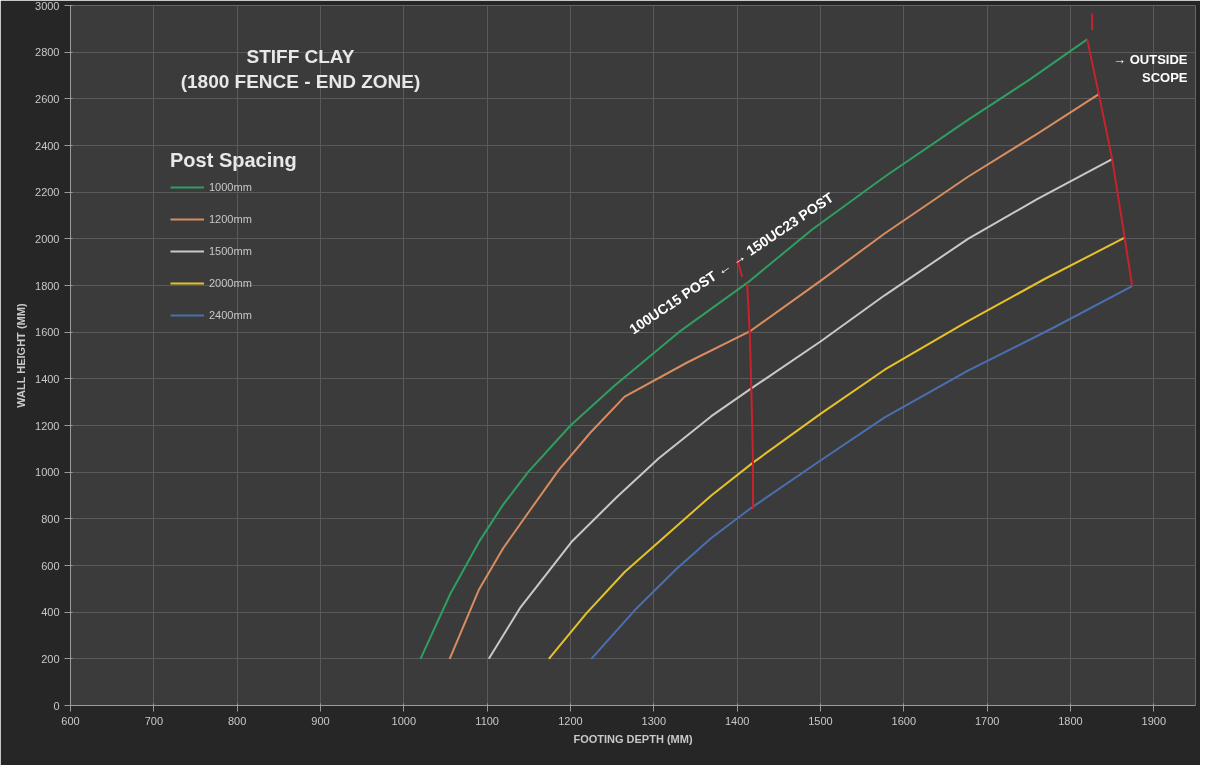 This screenshot has height=773, width=1209. Describe the element at coordinates (154, 720) in the screenshot. I see `x-tick-label: 700` at that location.